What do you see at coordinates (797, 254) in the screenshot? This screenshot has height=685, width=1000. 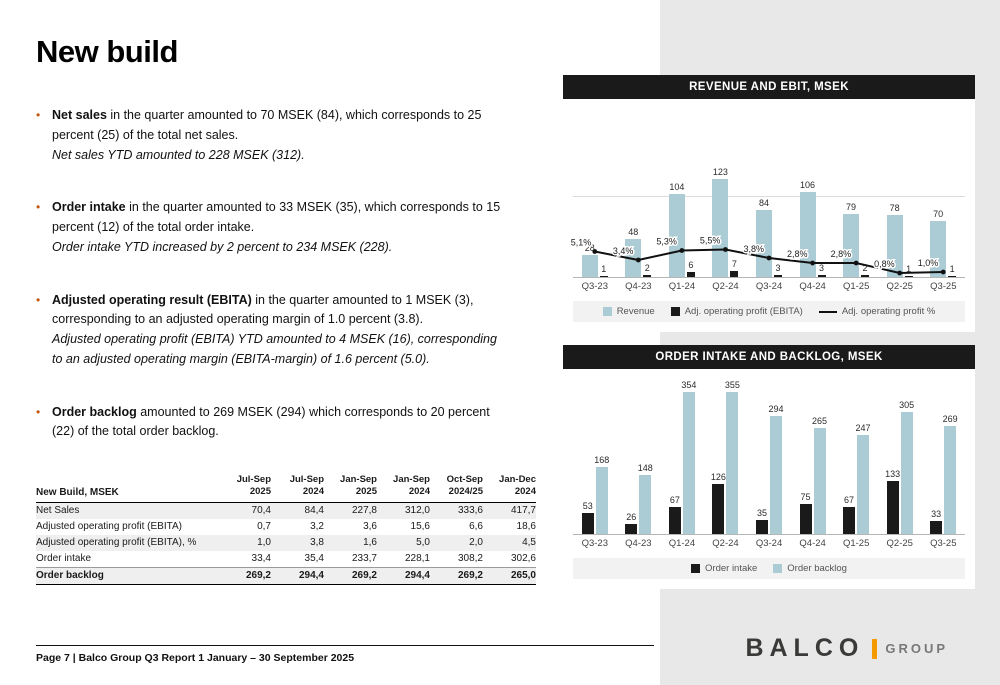 I see `line-percent-label: 2,8%` at bounding box center [797, 254].